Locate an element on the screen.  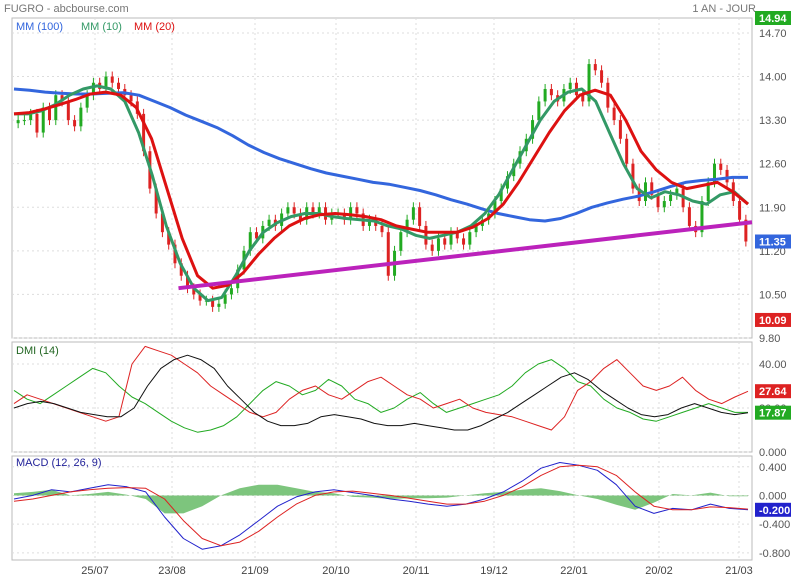
x-tick-label: 22/01 is located at coordinates (574, 571).